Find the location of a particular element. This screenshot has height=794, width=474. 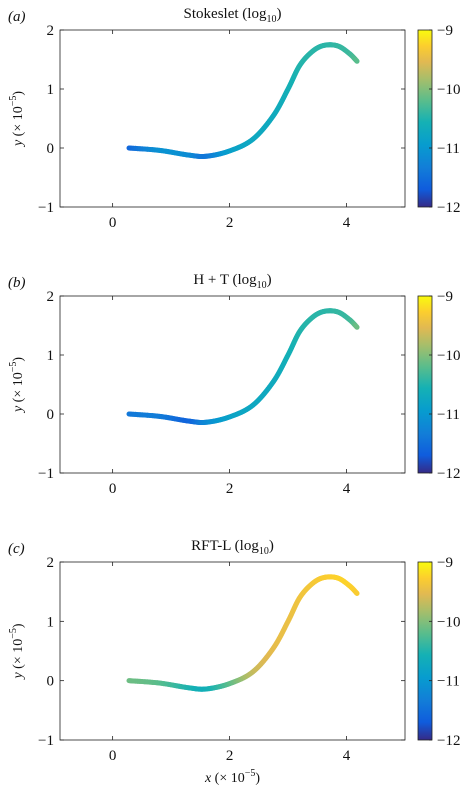

x-axis-label: x (× 10−5) is located at coordinates (232, 777).